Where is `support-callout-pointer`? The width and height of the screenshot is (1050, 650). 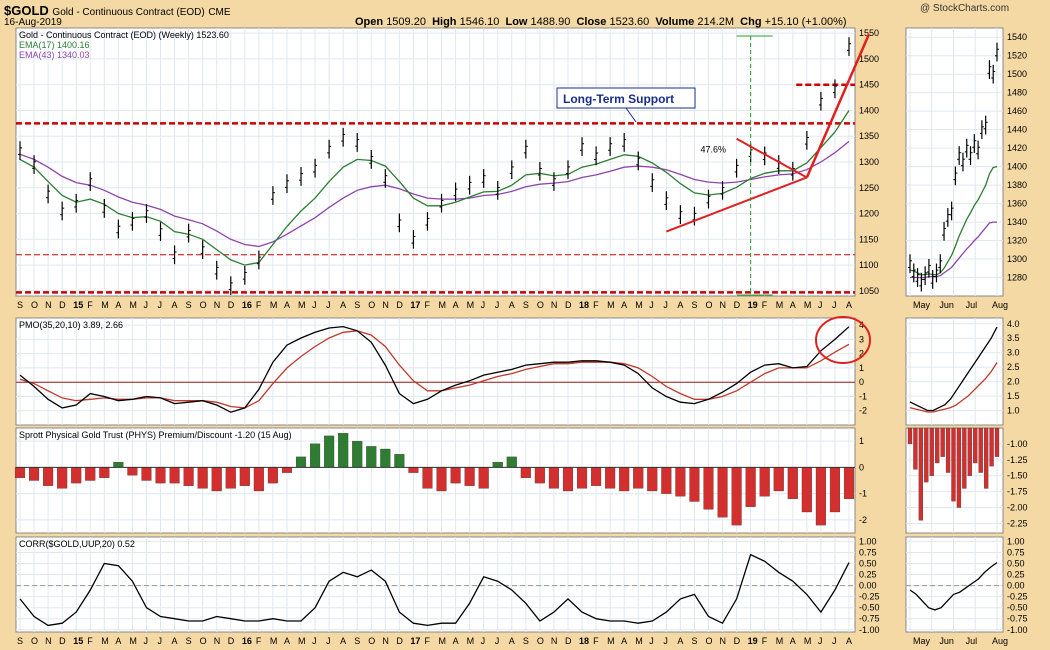 support-callout-pointer is located at coordinates (631, 115).